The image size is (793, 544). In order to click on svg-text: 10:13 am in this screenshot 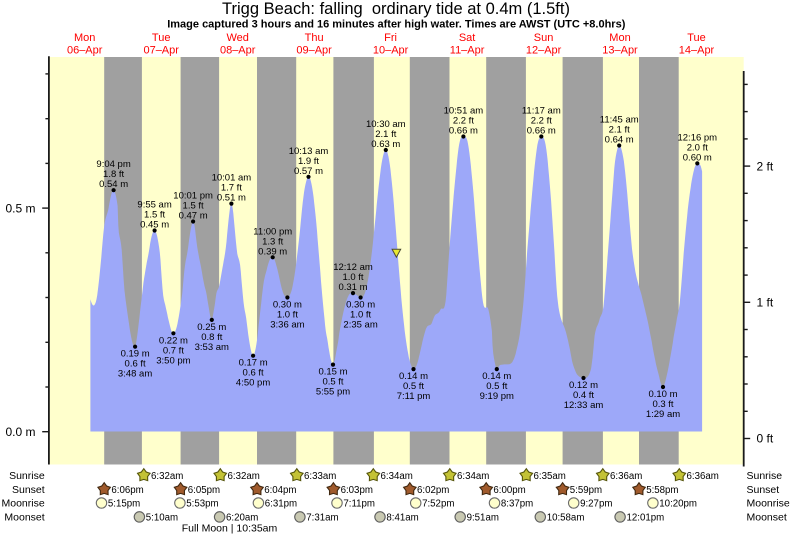, I will do `click(309, 151)`.